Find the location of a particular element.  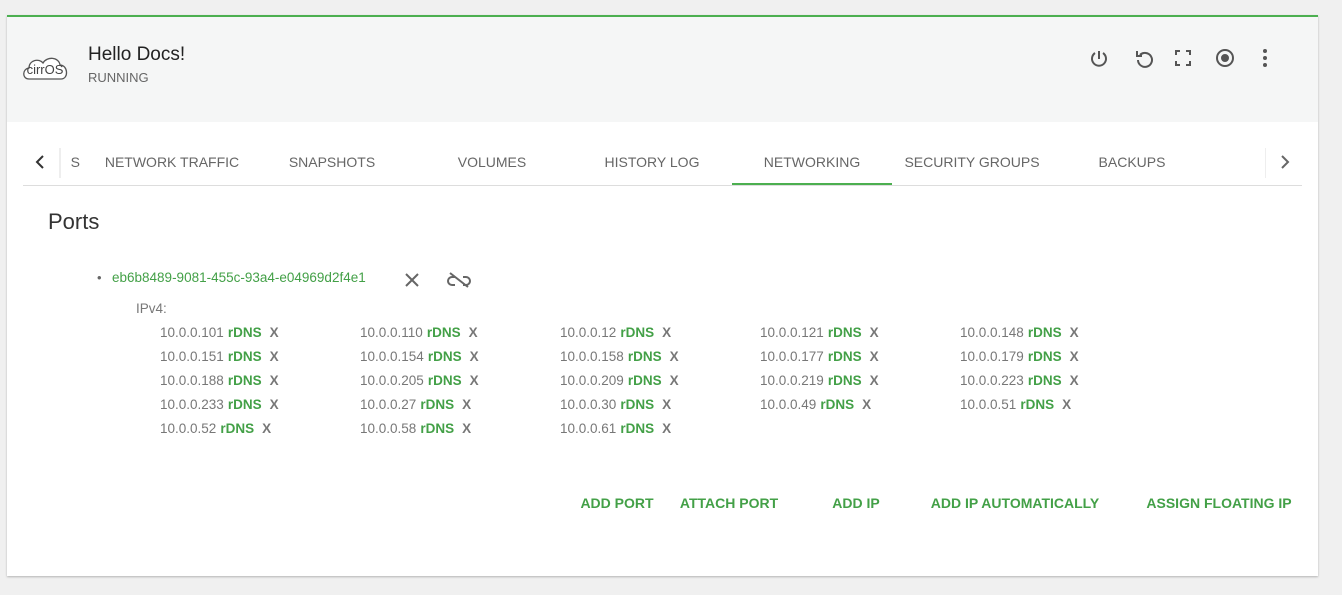

restart-button is located at coordinates (1144, 59).